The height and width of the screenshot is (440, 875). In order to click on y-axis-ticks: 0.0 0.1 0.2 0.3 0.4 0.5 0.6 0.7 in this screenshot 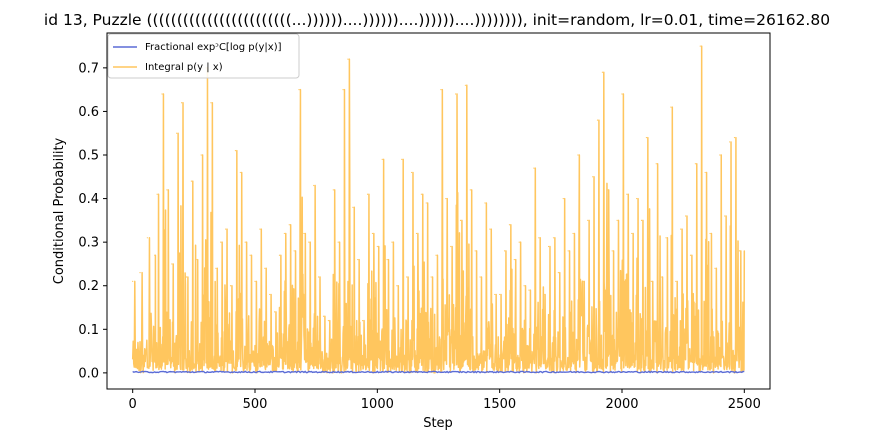, I will do `click(92, 221)`.